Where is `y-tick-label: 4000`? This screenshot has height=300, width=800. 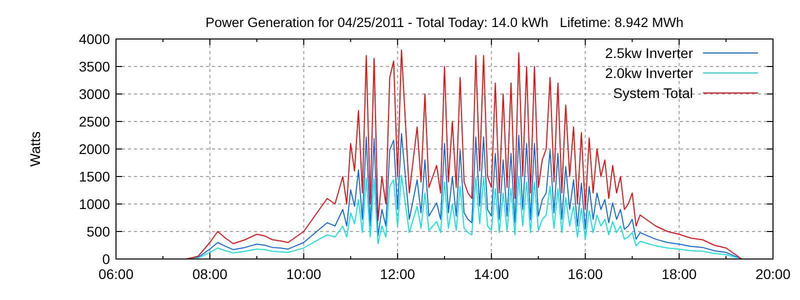 y-tick-label: 4000 is located at coordinates (94, 39).